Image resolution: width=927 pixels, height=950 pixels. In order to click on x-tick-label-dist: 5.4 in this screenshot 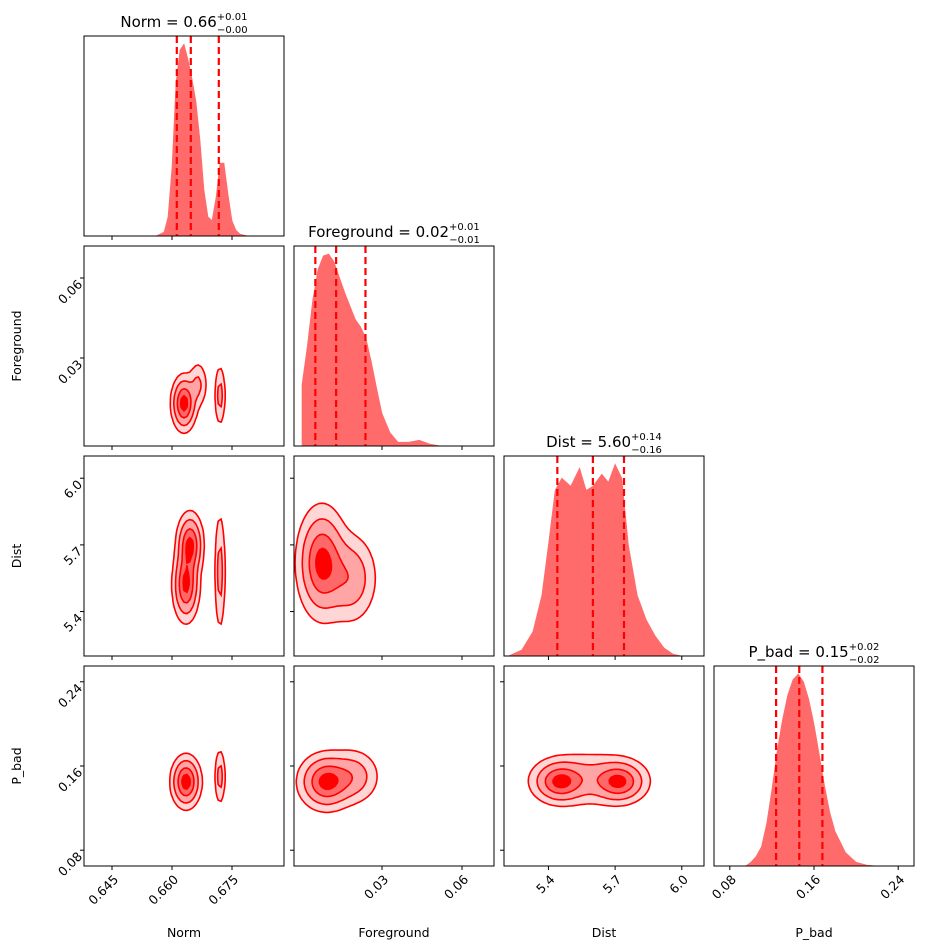, I will do `click(545, 884)`.